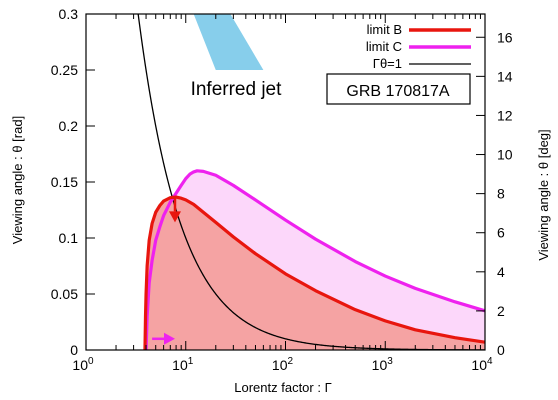  Describe the element at coordinates (501, 194) in the screenshot. I see `y2-tick-label: 8` at that location.